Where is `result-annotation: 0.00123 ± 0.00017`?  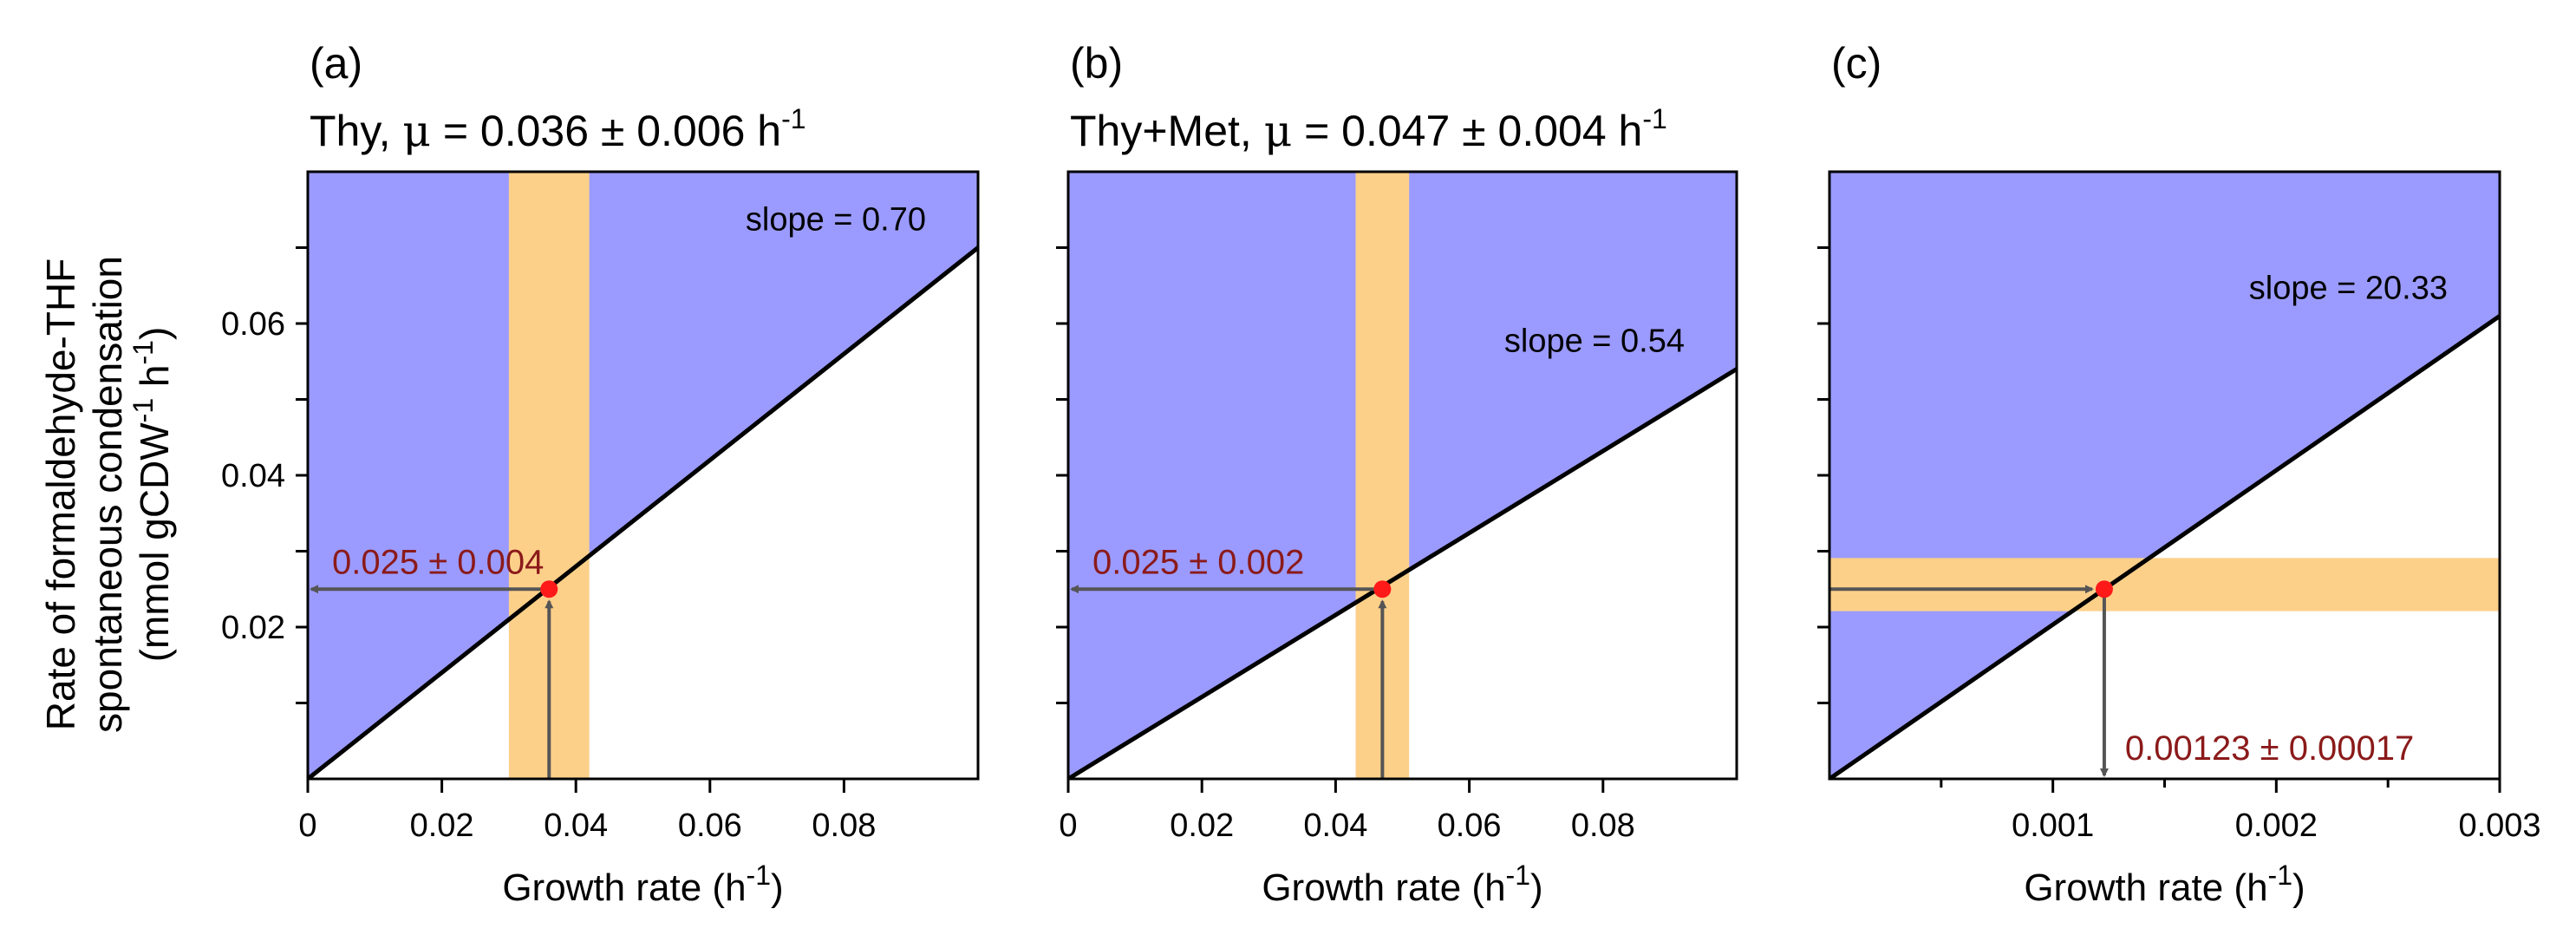 result-annotation: 0.00123 ± 0.00017 is located at coordinates (2270, 748).